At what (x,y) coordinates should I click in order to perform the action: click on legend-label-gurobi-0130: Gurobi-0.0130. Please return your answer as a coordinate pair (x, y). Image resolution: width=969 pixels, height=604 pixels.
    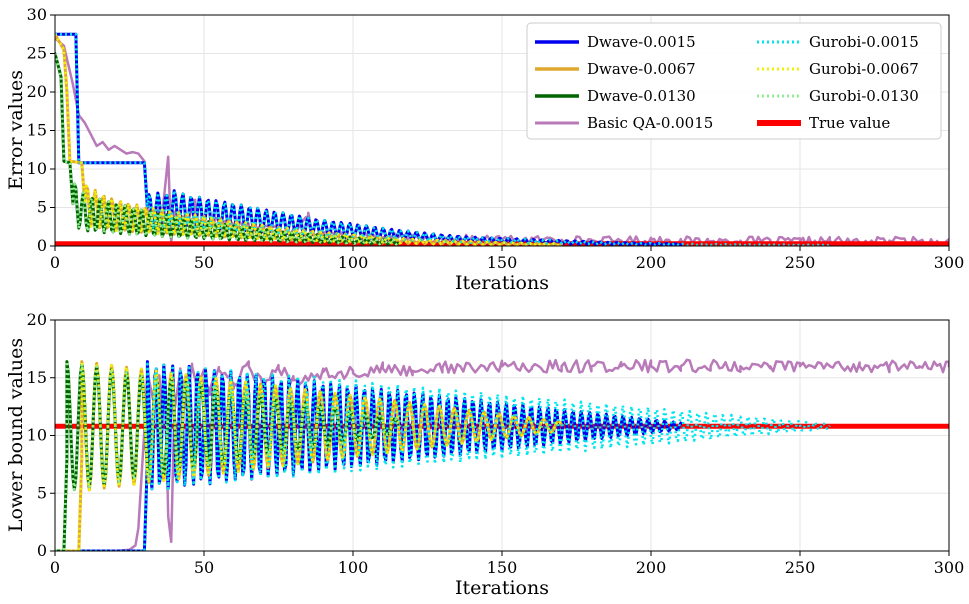
    Looking at the image, I should click on (864, 96).